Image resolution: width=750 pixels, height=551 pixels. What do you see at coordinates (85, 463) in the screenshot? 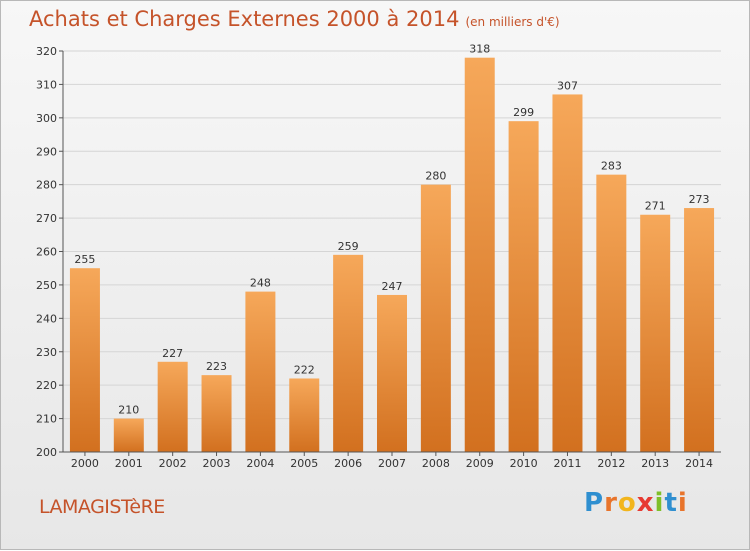
I see `x-tick-label: 2000` at bounding box center [85, 463].